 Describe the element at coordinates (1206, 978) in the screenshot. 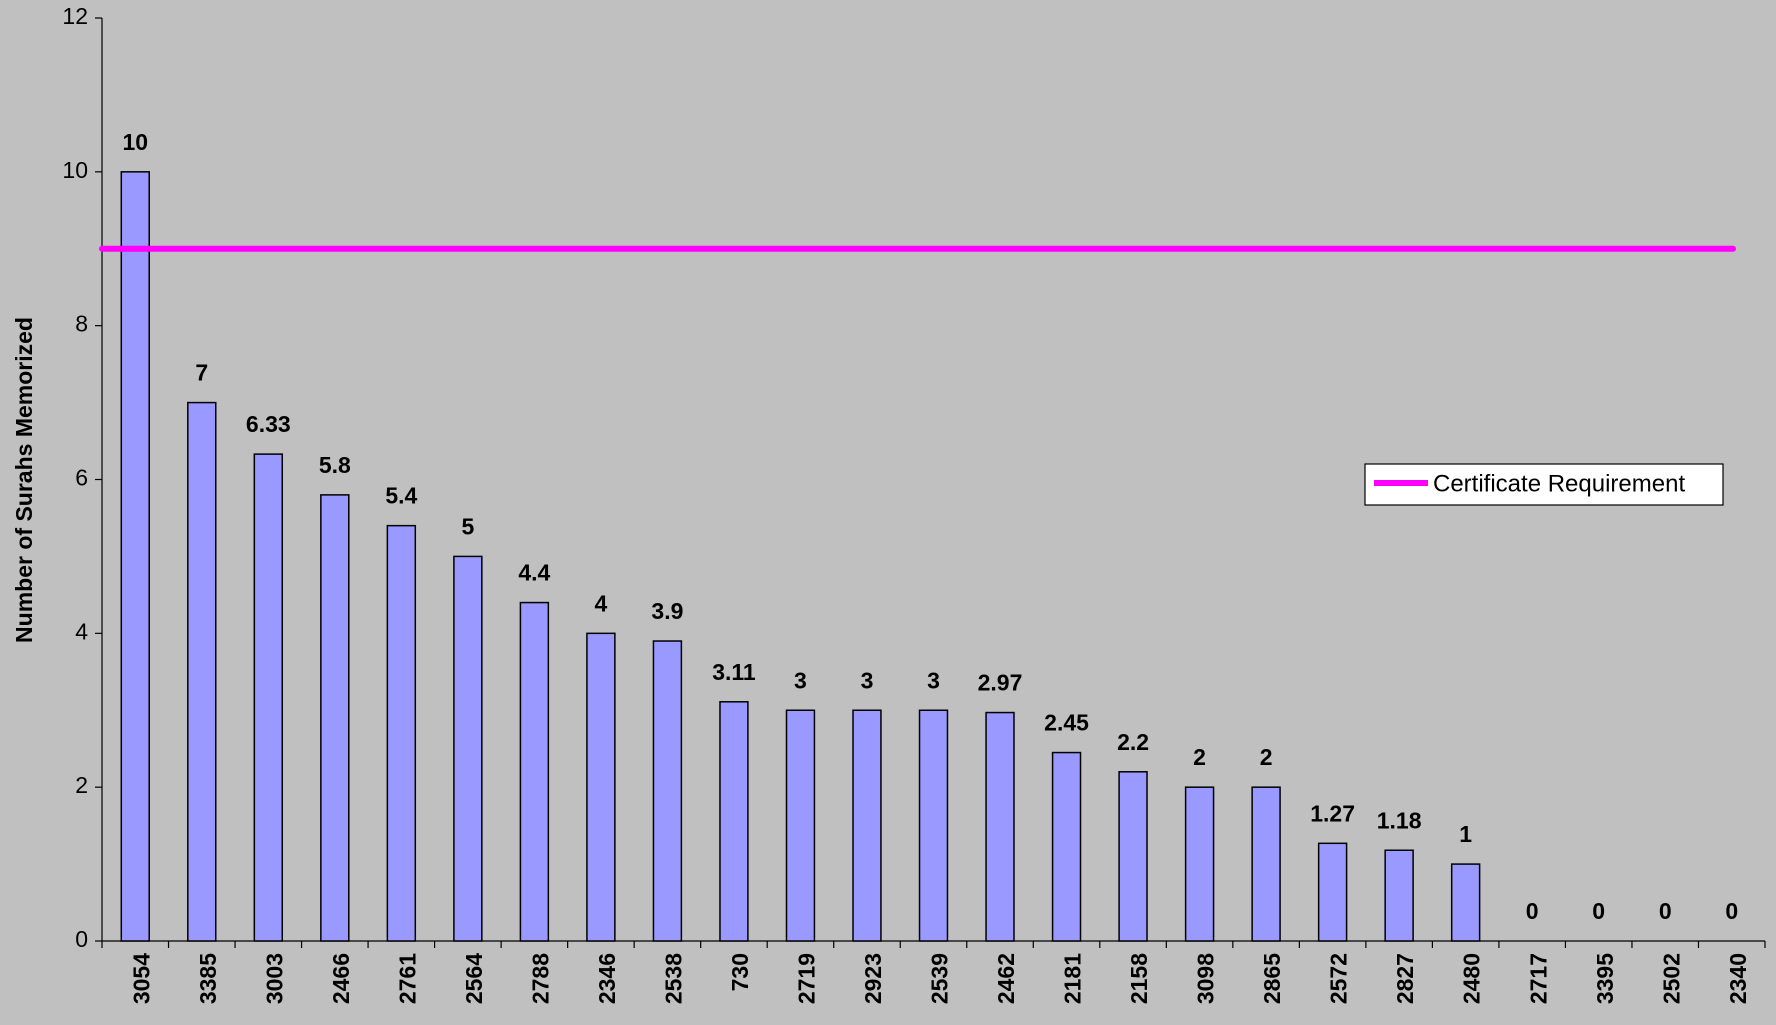

I see `x-tick-label: 3098` at that location.